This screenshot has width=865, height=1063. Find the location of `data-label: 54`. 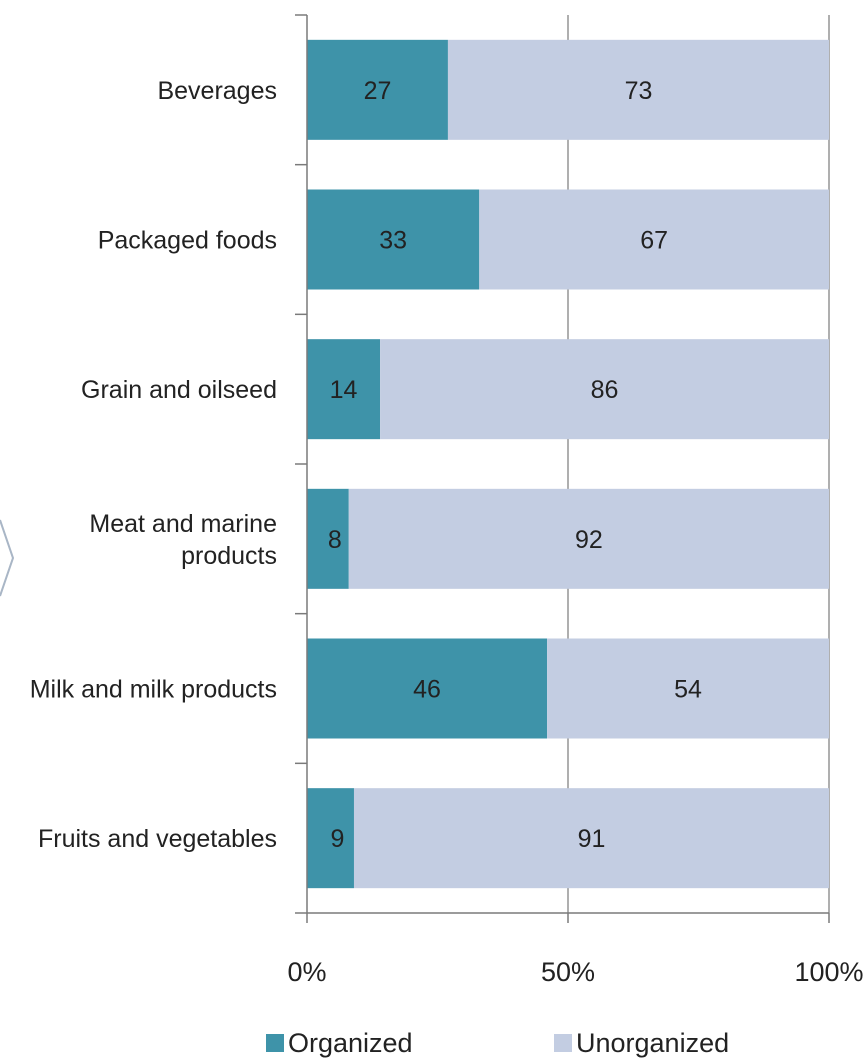

data-label: 54 is located at coordinates (688, 690).